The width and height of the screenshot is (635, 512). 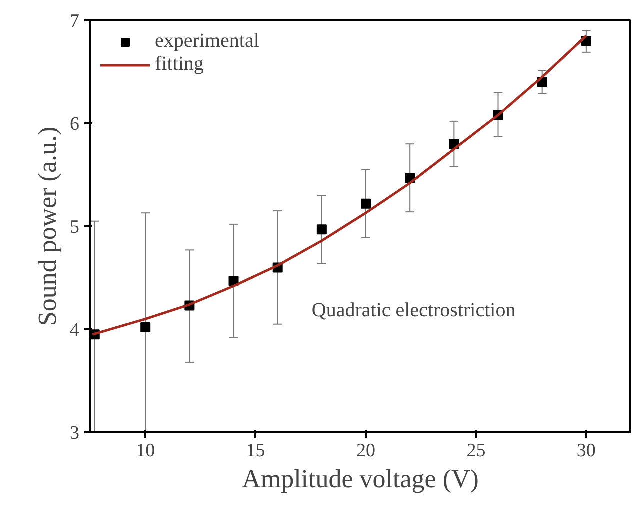 I want to click on legend-label: experimental, so click(x=207, y=41).